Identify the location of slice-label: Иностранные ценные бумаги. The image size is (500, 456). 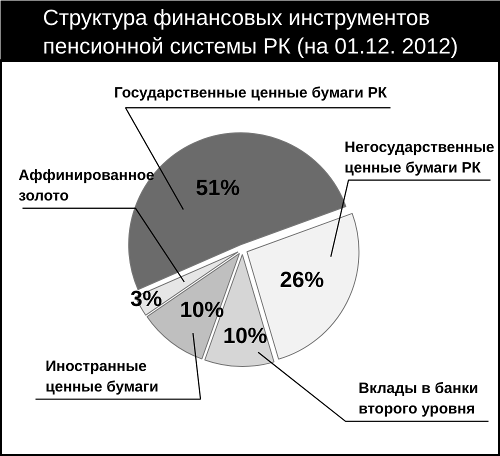
(102, 377).